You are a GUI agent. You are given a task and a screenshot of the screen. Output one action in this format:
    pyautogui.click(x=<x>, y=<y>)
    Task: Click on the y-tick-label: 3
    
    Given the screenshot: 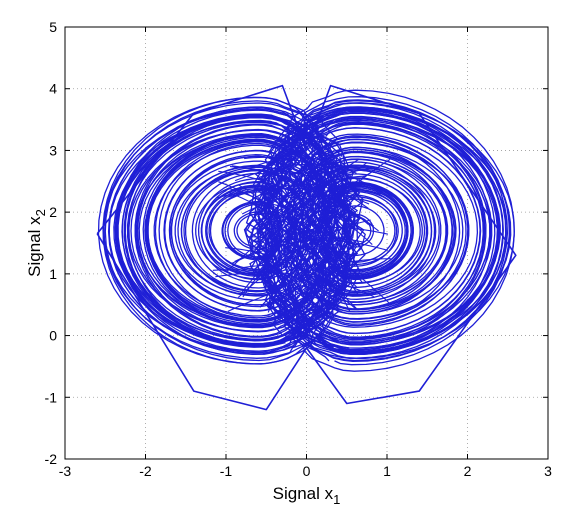 What is the action you would take?
    pyautogui.click(x=53, y=150)
    